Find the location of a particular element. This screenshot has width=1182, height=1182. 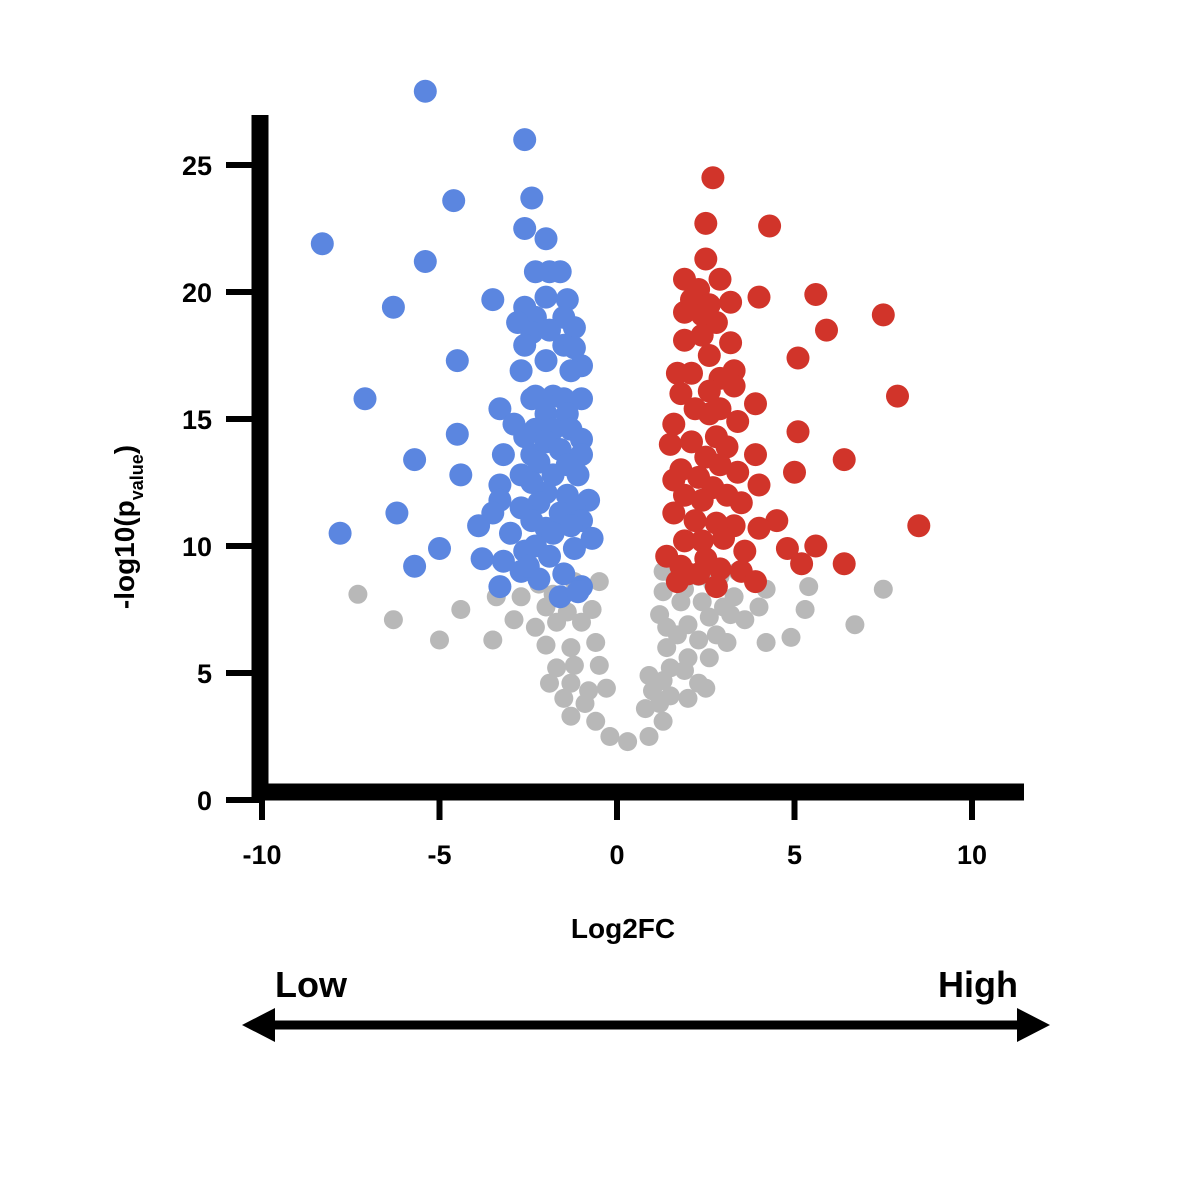

y-tick-label-25: 25 is located at coordinates (197, 166).